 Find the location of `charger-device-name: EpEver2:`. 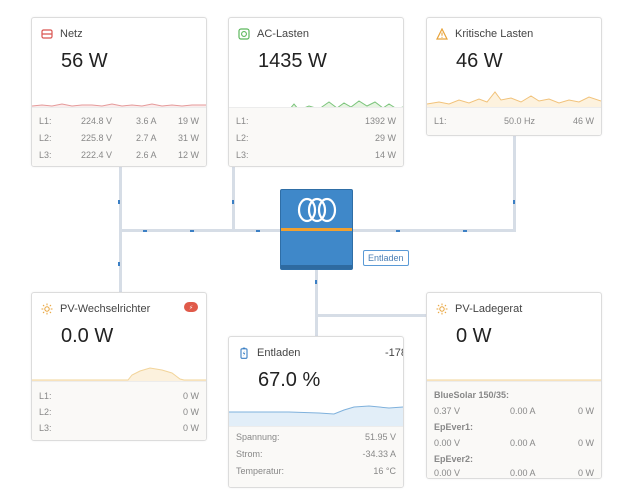

charger-device-name: EpEver2: is located at coordinates (454, 459).